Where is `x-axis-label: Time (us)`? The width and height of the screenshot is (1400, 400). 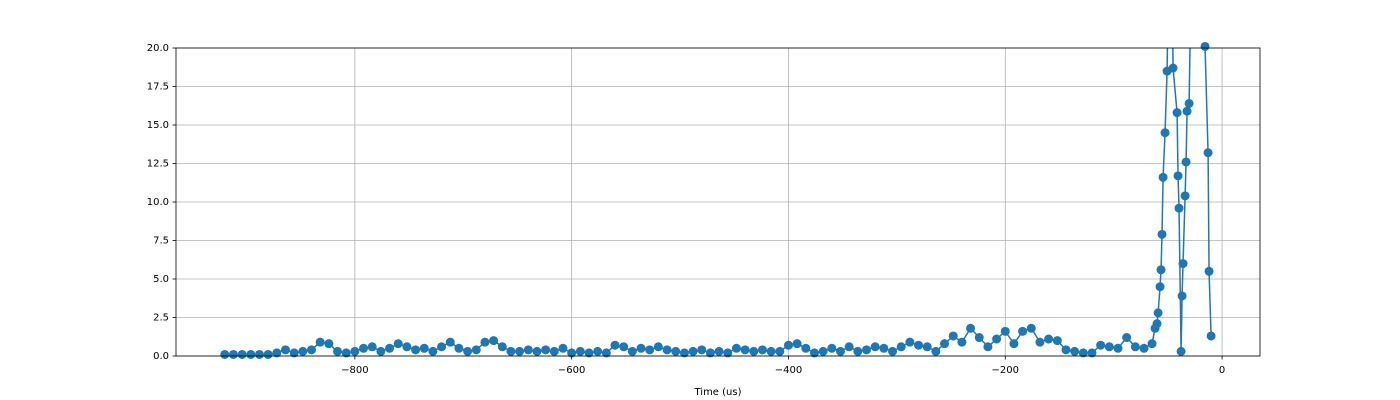 x-axis-label: Time (us) is located at coordinates (717, 392).